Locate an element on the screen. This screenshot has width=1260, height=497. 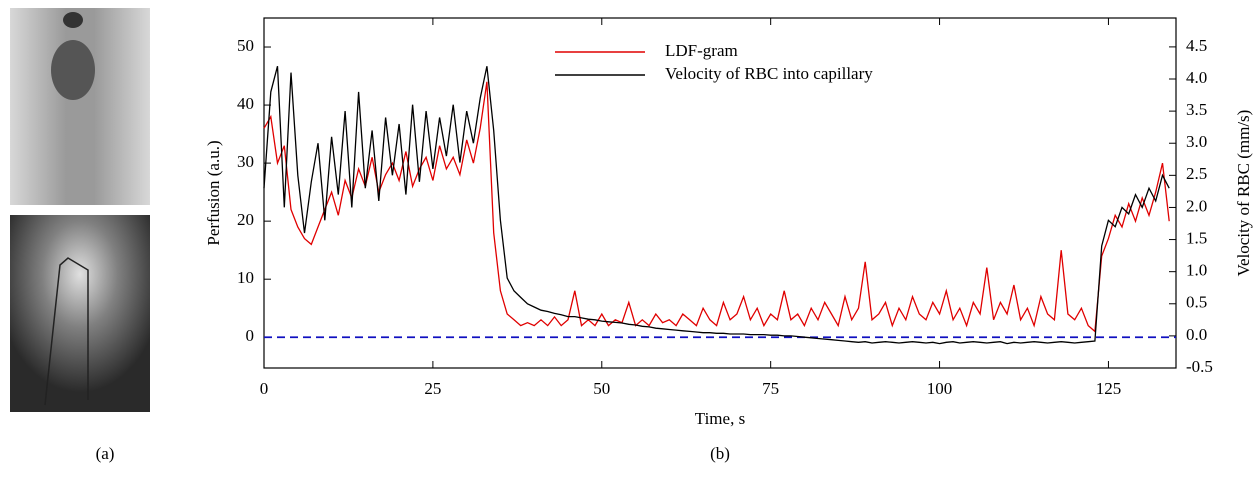
legend-label: Velocity of RBC into capillary is located at coordinates (769, 73).